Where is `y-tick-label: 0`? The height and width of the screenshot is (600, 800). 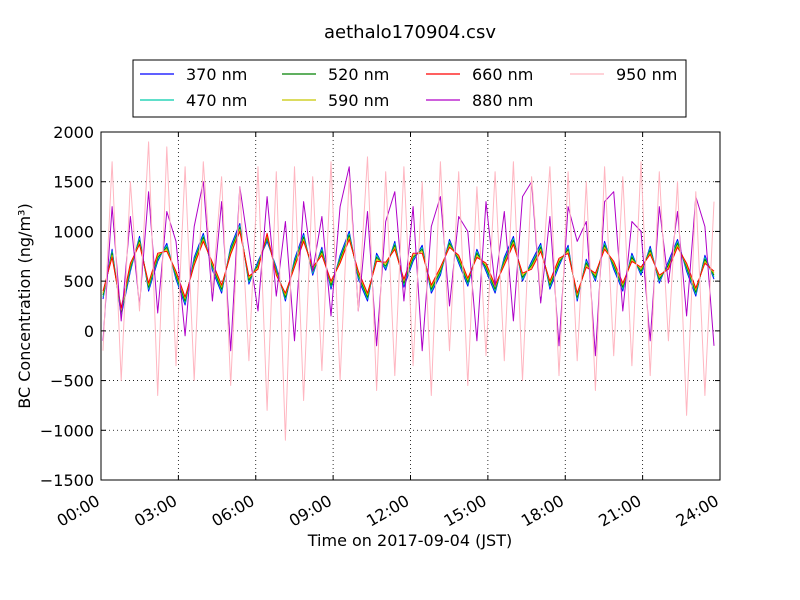 y-tick-label: 0 is located at coordinates (89, 331).